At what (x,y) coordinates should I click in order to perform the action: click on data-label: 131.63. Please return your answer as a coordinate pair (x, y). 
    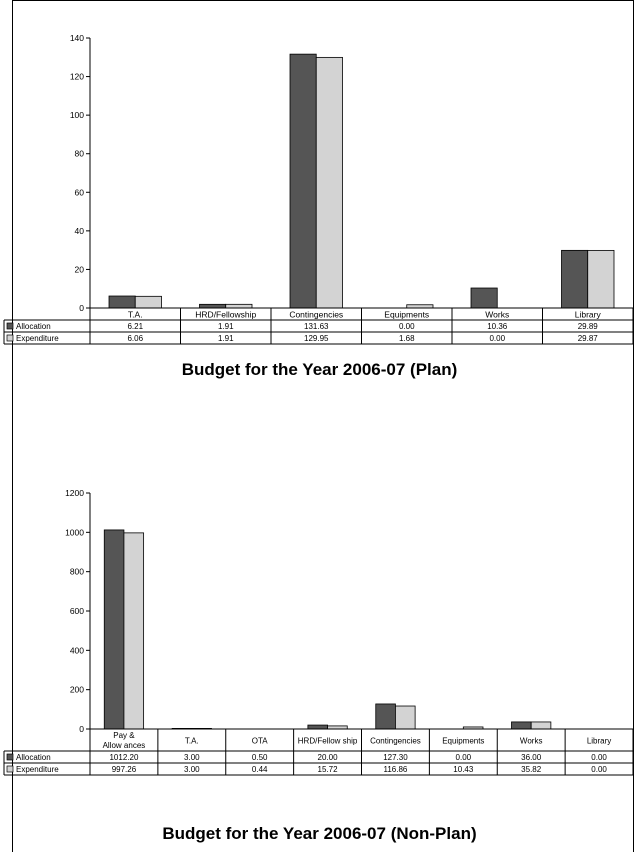
    Looking at the image, I should click on (316, 326).